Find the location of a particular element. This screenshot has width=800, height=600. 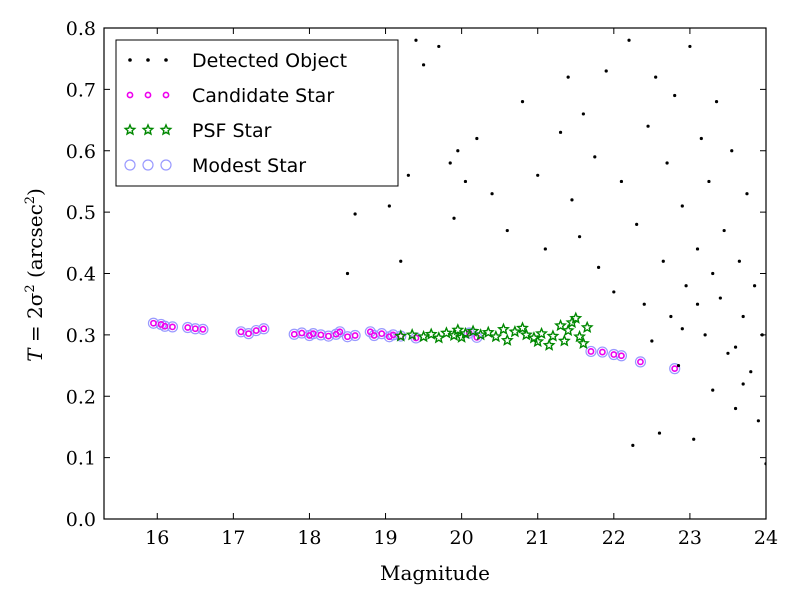

y-tick-label: 0.7 is located at coordinates (81, 90).